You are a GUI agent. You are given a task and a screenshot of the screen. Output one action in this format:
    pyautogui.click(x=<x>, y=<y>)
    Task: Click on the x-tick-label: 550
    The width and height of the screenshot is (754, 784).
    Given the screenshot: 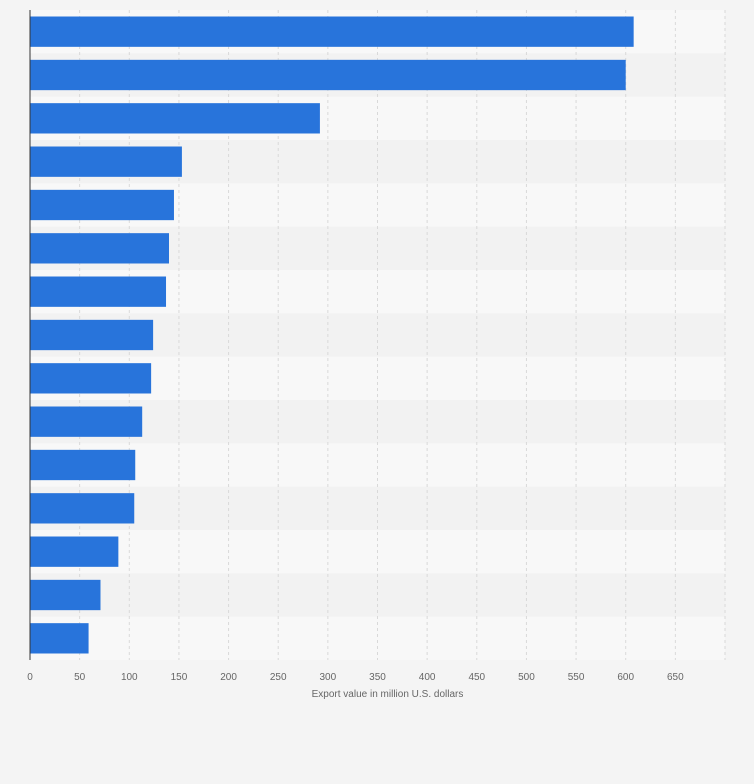 What is the action you would take?
    pyautogui.click(x=576, y=677)
    